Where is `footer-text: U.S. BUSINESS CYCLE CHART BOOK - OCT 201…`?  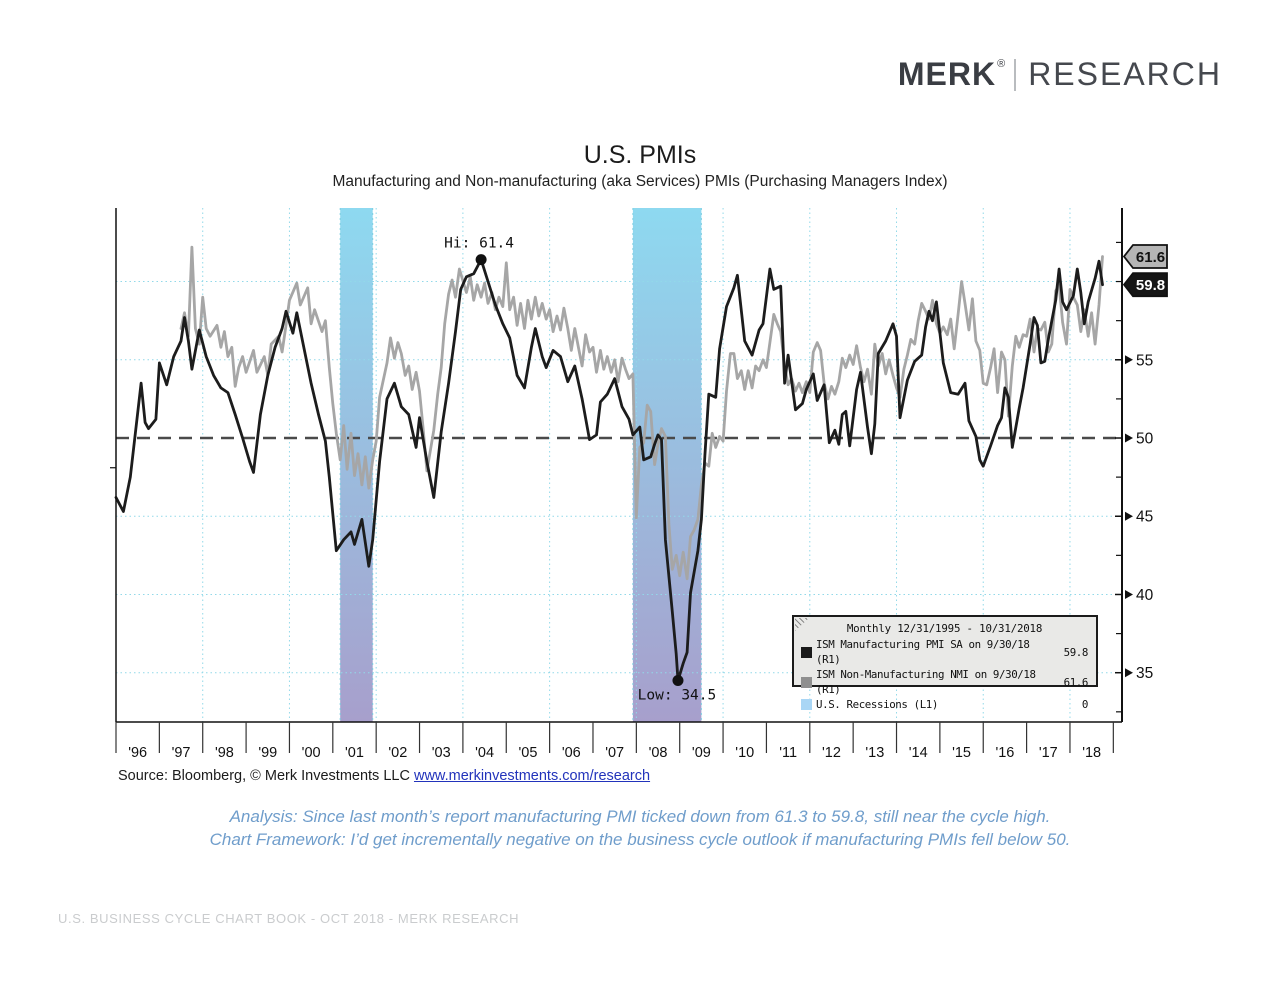 footer-text: U.S. BUSINESS CYCLE CHART BOOK - OCT 201… is located at coordinates (289, 918).